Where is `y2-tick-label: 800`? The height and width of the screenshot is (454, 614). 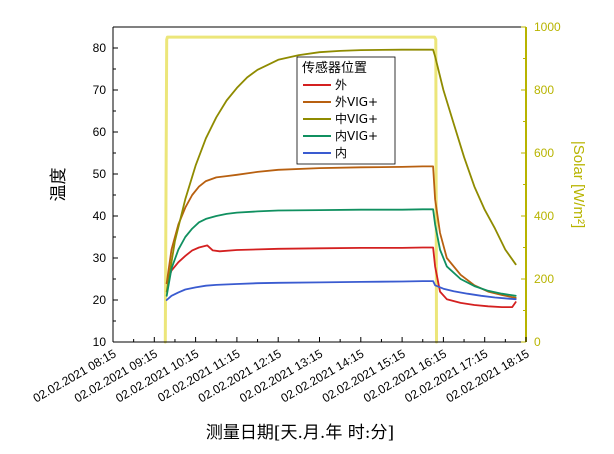 y2-tick-label: 800 is located at coordinates (544, 90).